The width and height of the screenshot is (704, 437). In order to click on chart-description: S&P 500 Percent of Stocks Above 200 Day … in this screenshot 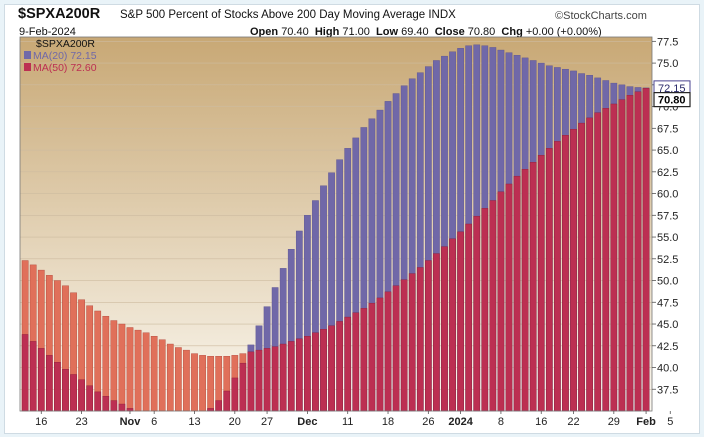, I will do `click(288, 15)`.